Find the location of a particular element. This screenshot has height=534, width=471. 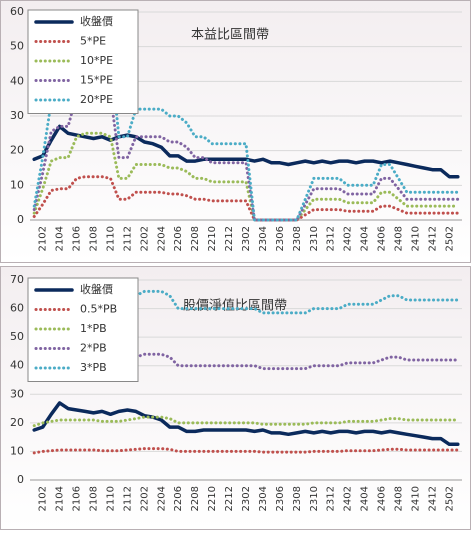

legend-label: 2*PB is located at coordinates (93, 348).